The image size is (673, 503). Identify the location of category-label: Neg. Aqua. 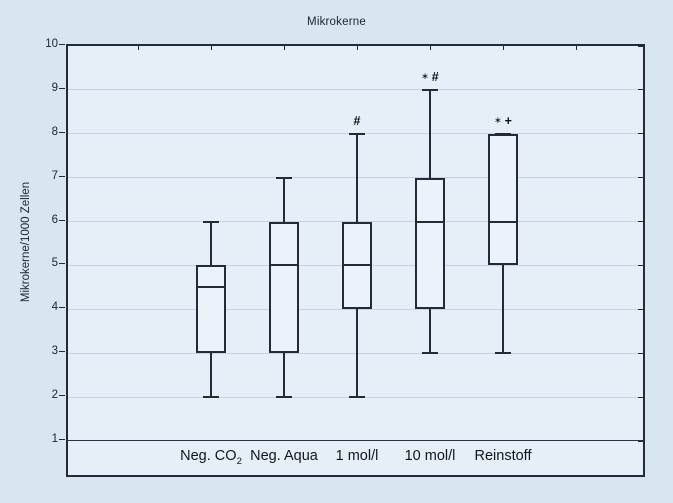
(284, 456).